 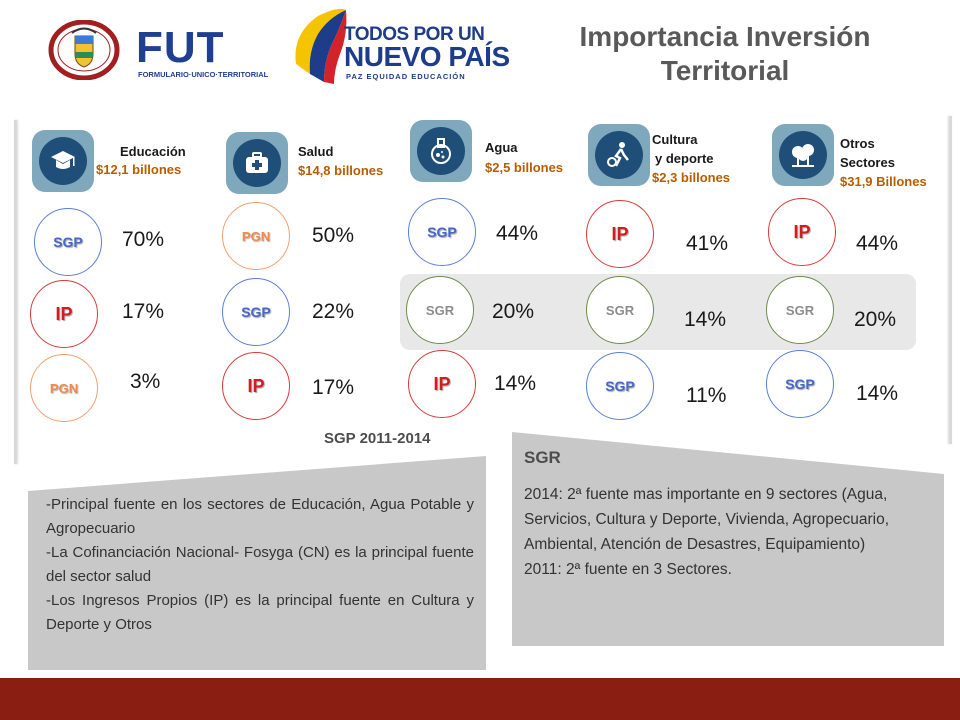 I want to click on sector-name-cultura-line1: Cultura, so click(x=675, y=139).